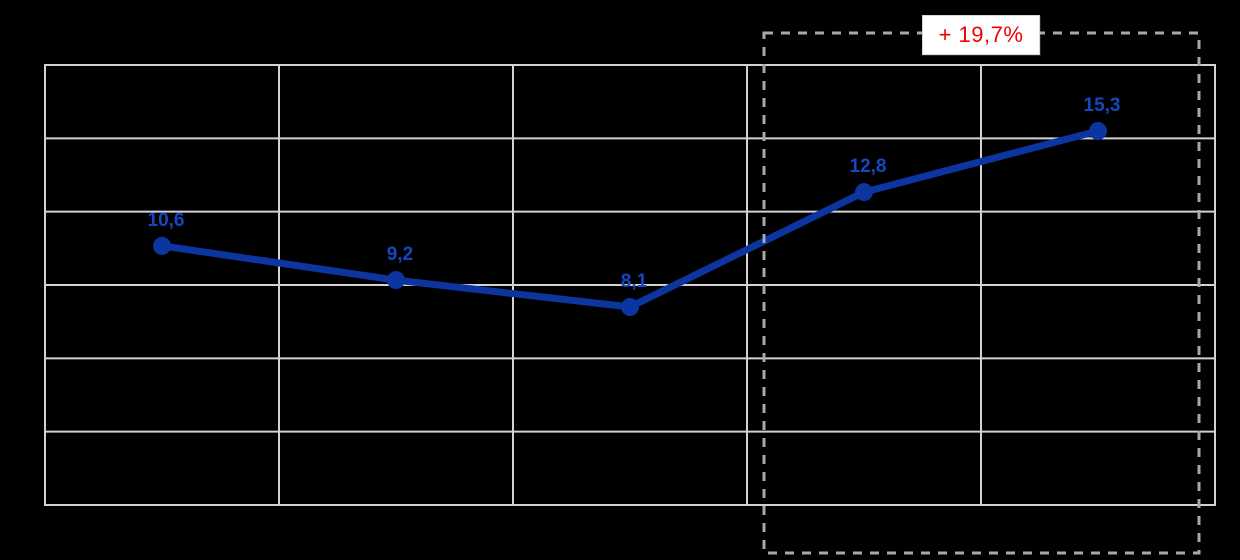 This screenshot has height=560, width=1240. I want to click on point-value-label: 9,2, so click(400, 254).